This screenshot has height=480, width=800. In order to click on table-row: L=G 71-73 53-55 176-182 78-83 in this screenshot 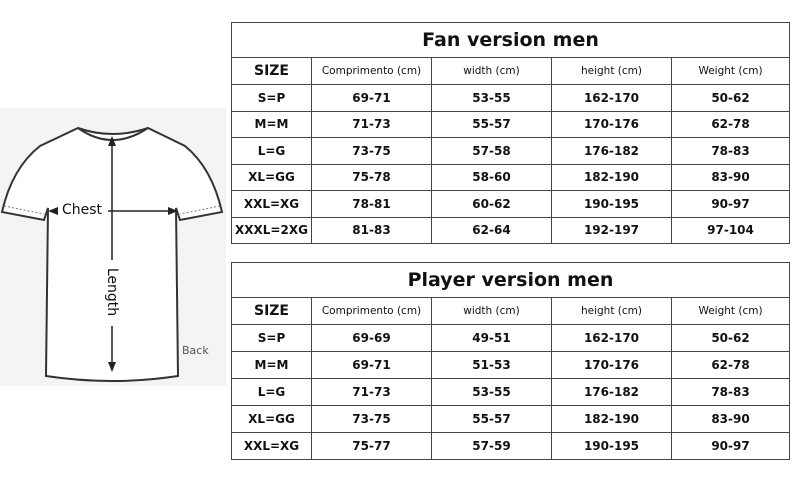, I will do `click(511, 392)`.